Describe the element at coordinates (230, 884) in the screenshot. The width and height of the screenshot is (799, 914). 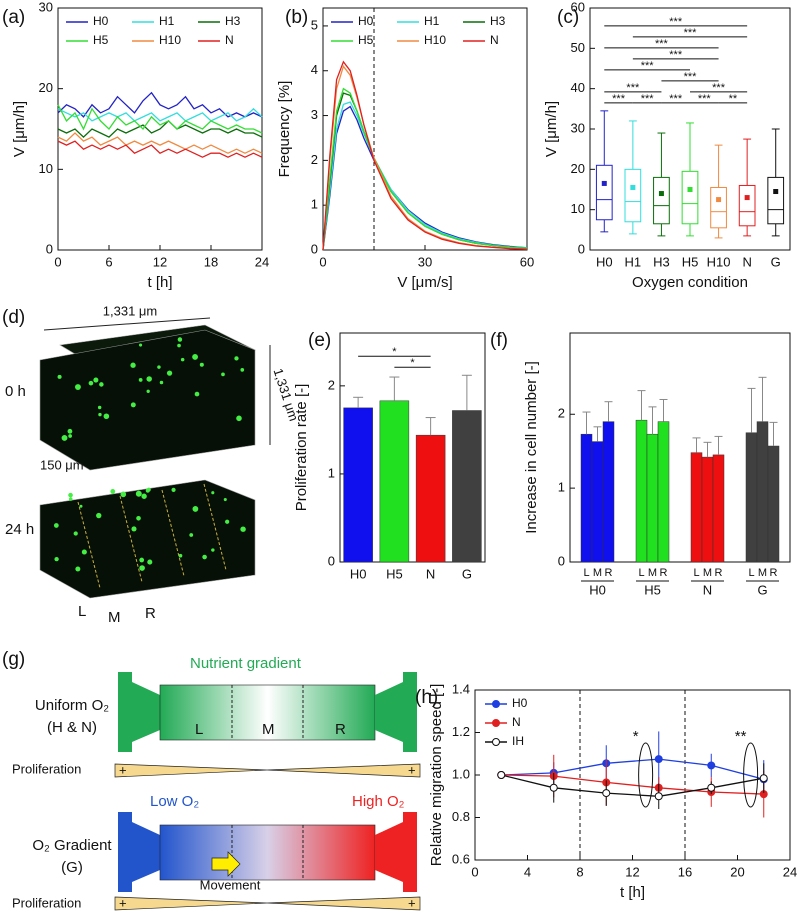
I see `movement: Movement` at that location.